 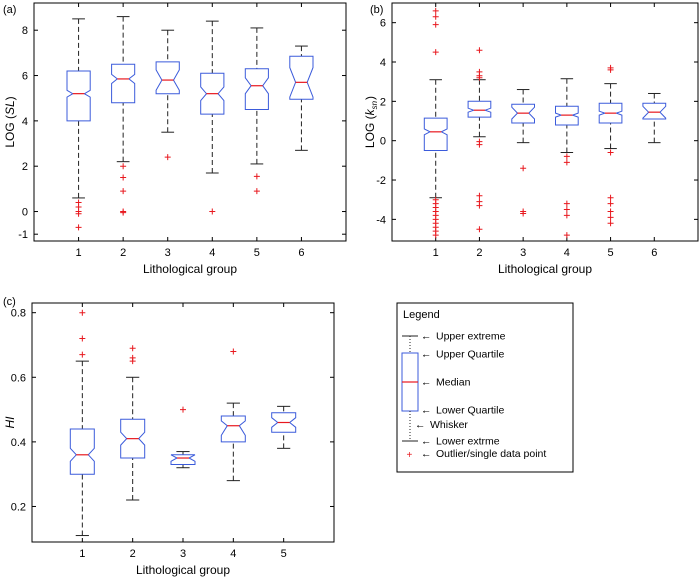 What do you see at coordinates (426, 411) in the screenshot?
I see `legend-arrow-lower-quartile: ←` at bounding box center [426, 411].